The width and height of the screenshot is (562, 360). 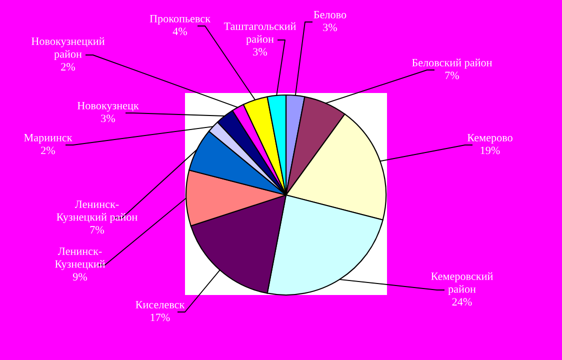 What do you see at coordinates (80, 277) in the screenshot?
I see `data-label: 9%` at bounding box center [80, 277].